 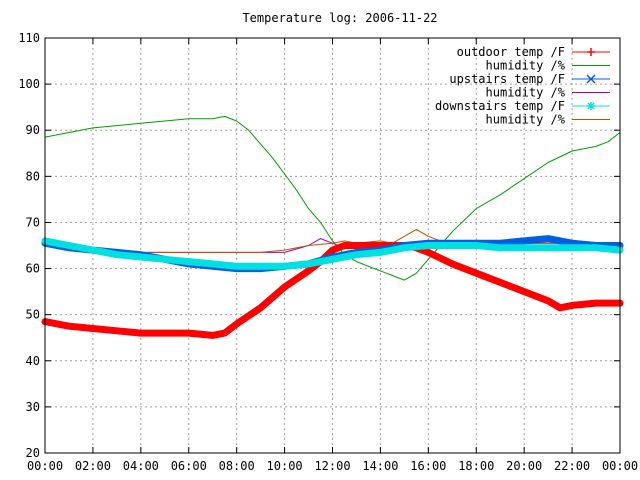 I want to click on x-tick-label: 04:00, so click(x=141, y=466).